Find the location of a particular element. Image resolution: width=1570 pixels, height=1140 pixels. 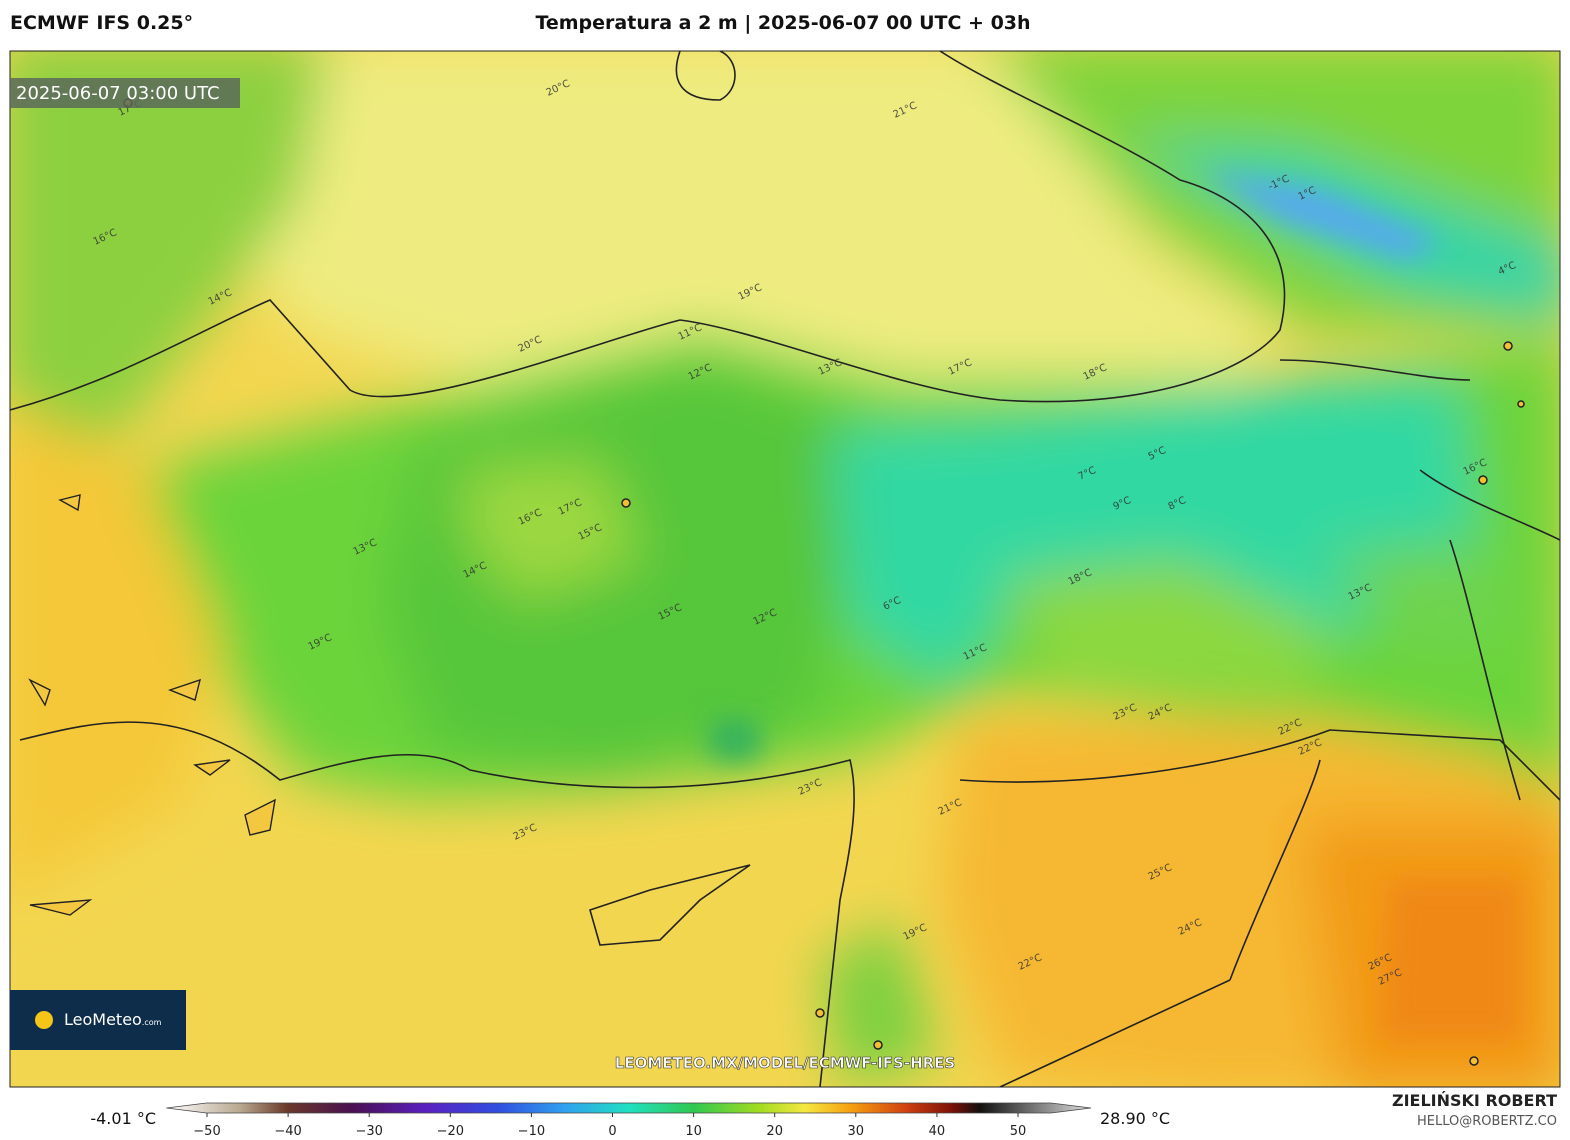

time-box is located at coordinates (125, 93).